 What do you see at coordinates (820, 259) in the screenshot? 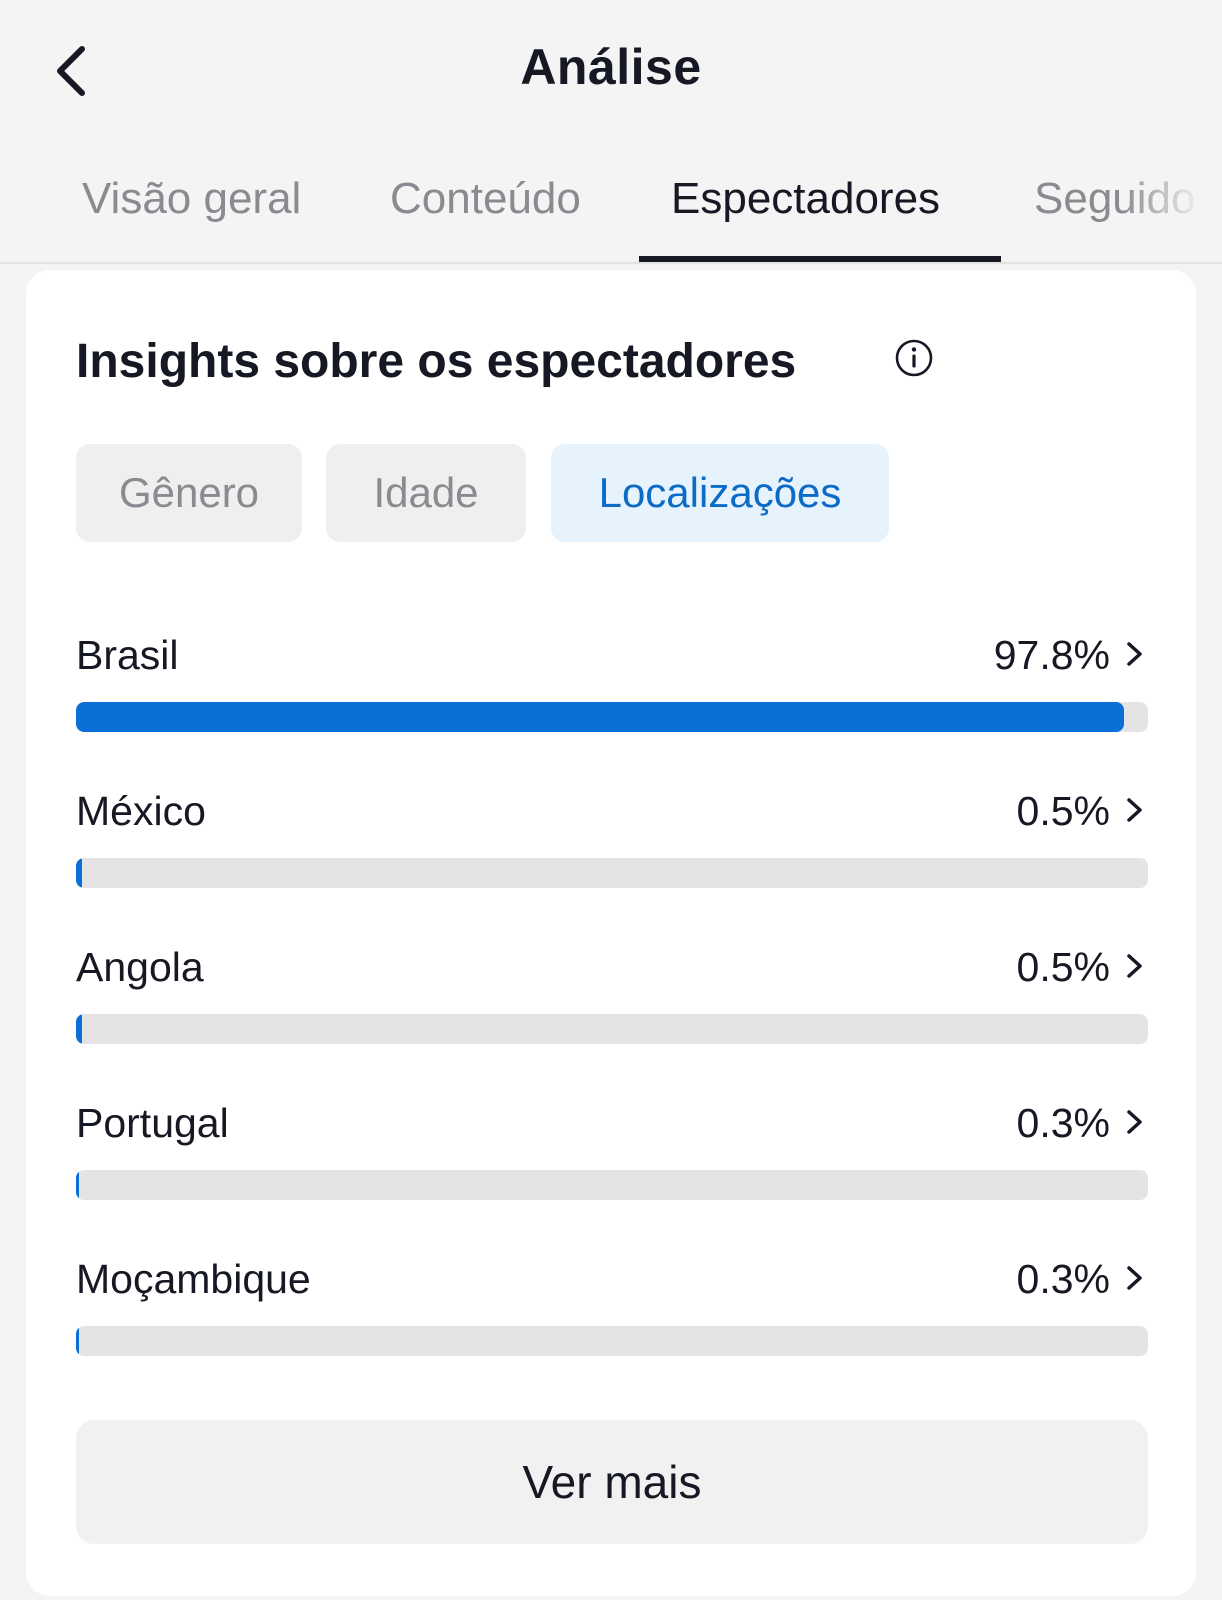
I see `active-tab-indicator` at bounding box center [820, 259].